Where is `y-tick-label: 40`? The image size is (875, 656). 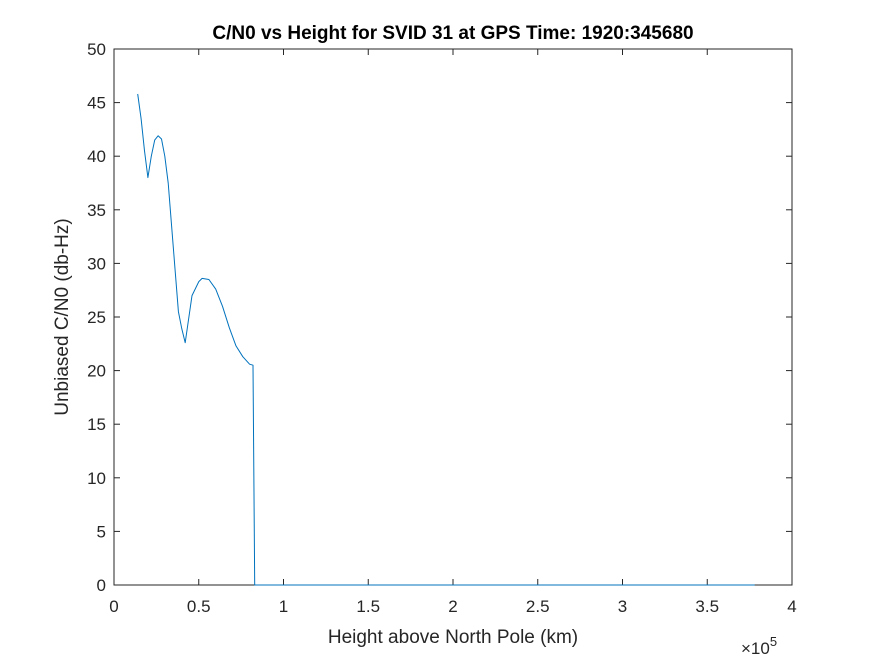
y-tick-label: 40 is located at coordinates (96, 156).